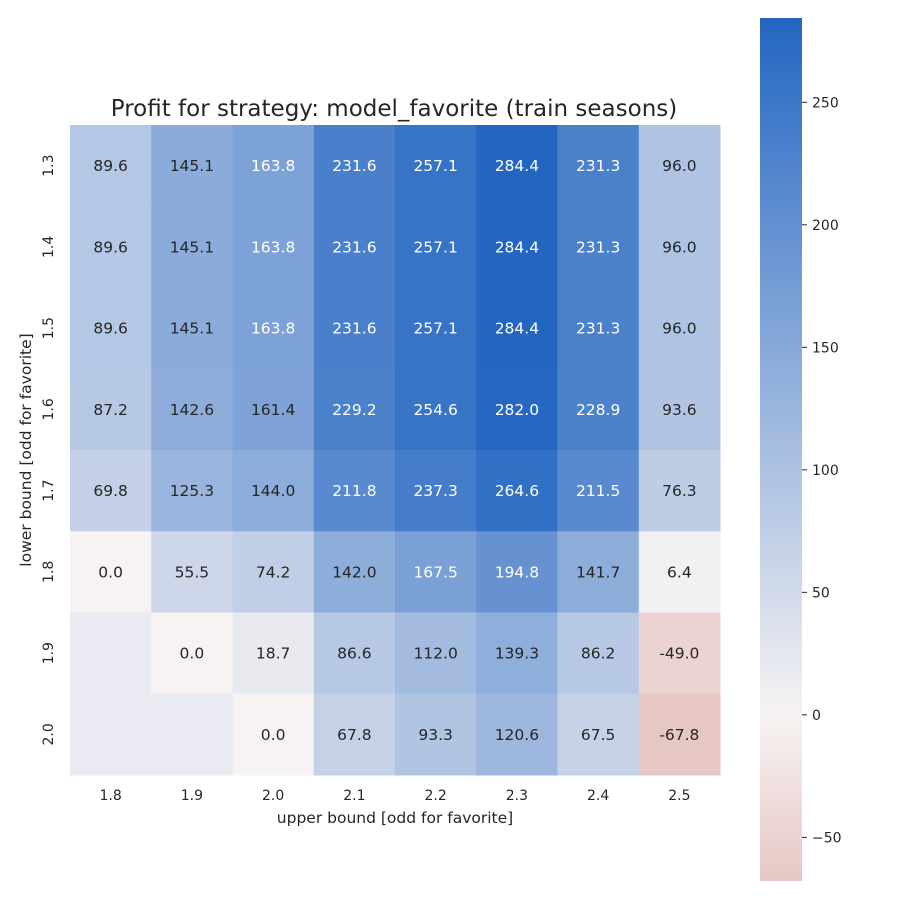  I want to click on x-tick-label: 2.0, so click(273, 796).